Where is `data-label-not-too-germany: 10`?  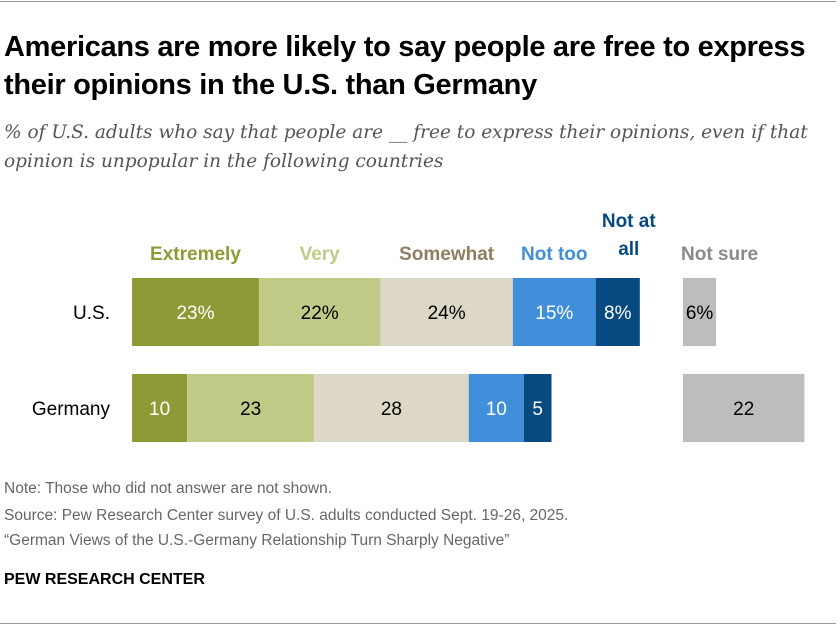 data-label-not-too-germany: 10 is located at coordinates (496, 409).